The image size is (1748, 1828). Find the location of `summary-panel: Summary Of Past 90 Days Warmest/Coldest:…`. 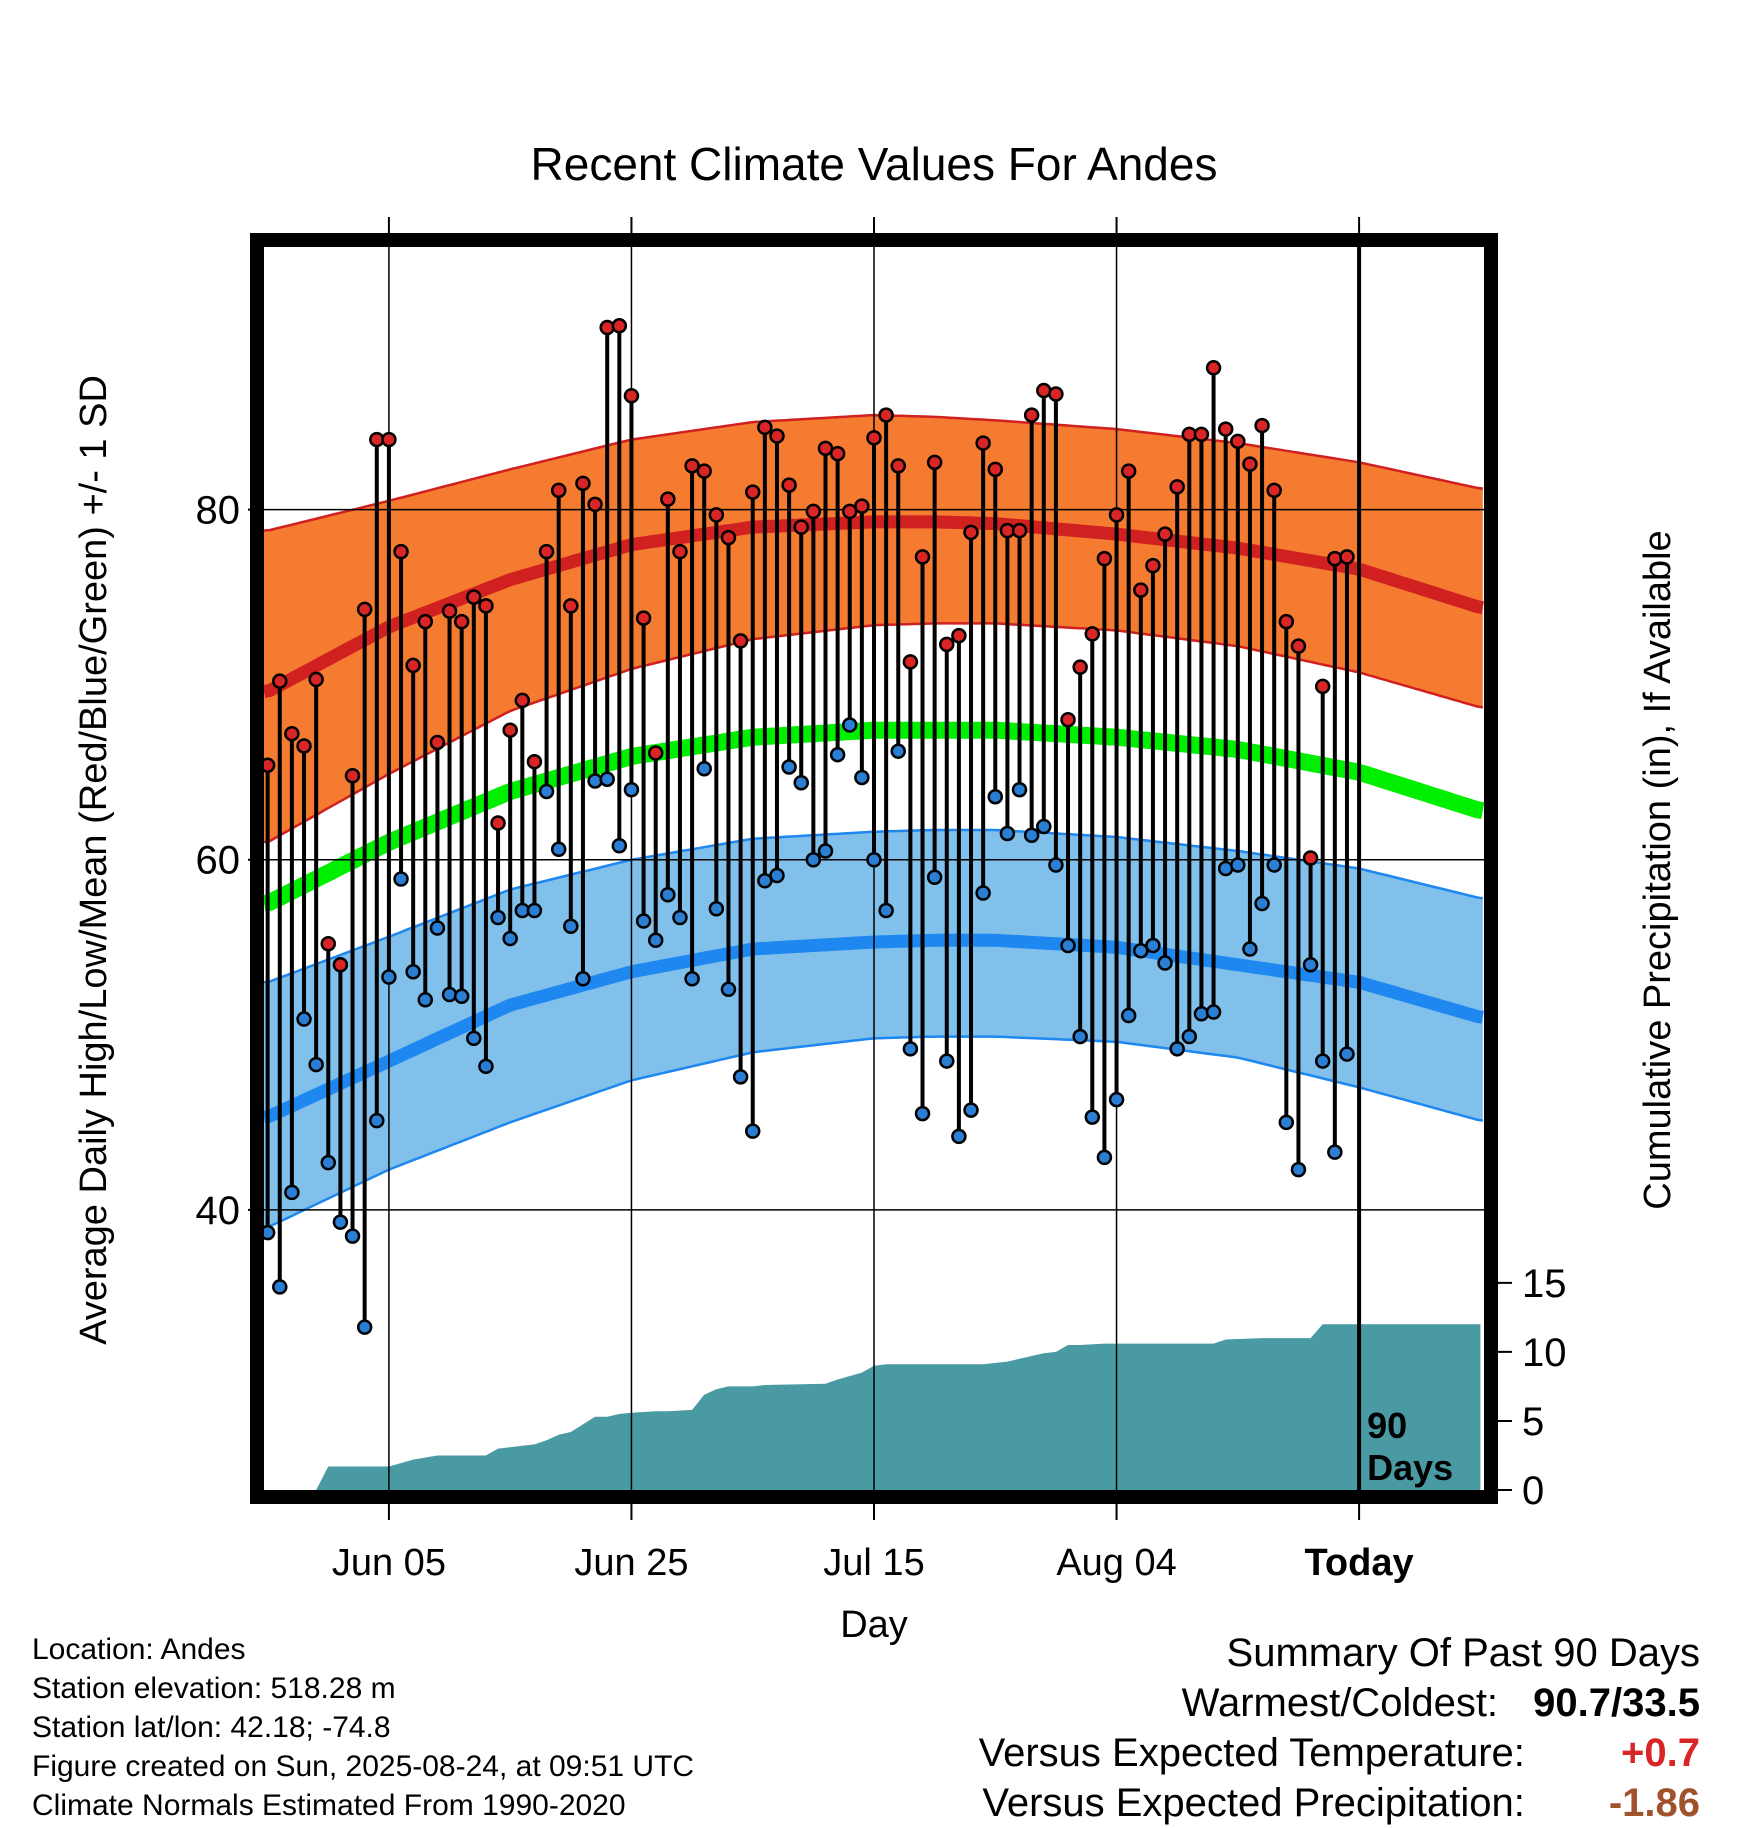

summary-panel: Summary Of Past 90 Days Warmest/Coldest:… is located at coordinates (1339, 1728).